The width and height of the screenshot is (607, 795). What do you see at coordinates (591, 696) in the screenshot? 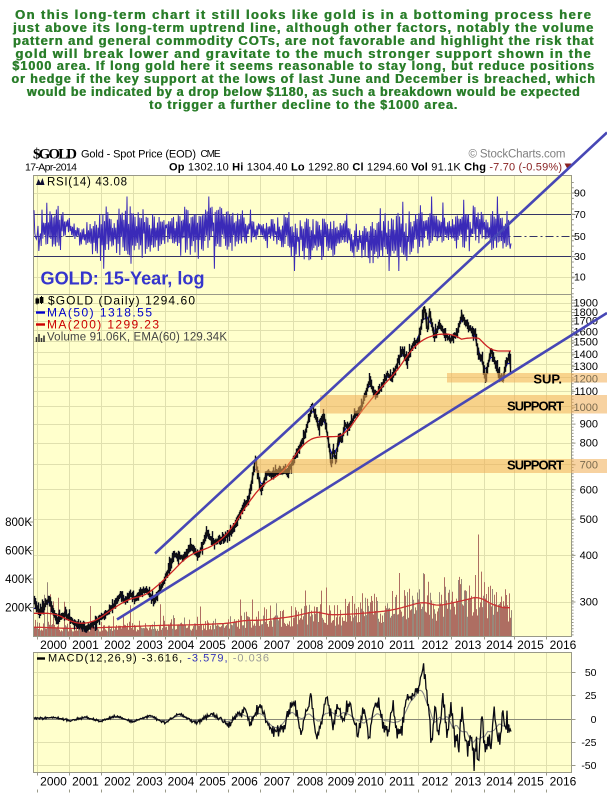
I see `svg-text: 25` at bounding box center [591, 696].